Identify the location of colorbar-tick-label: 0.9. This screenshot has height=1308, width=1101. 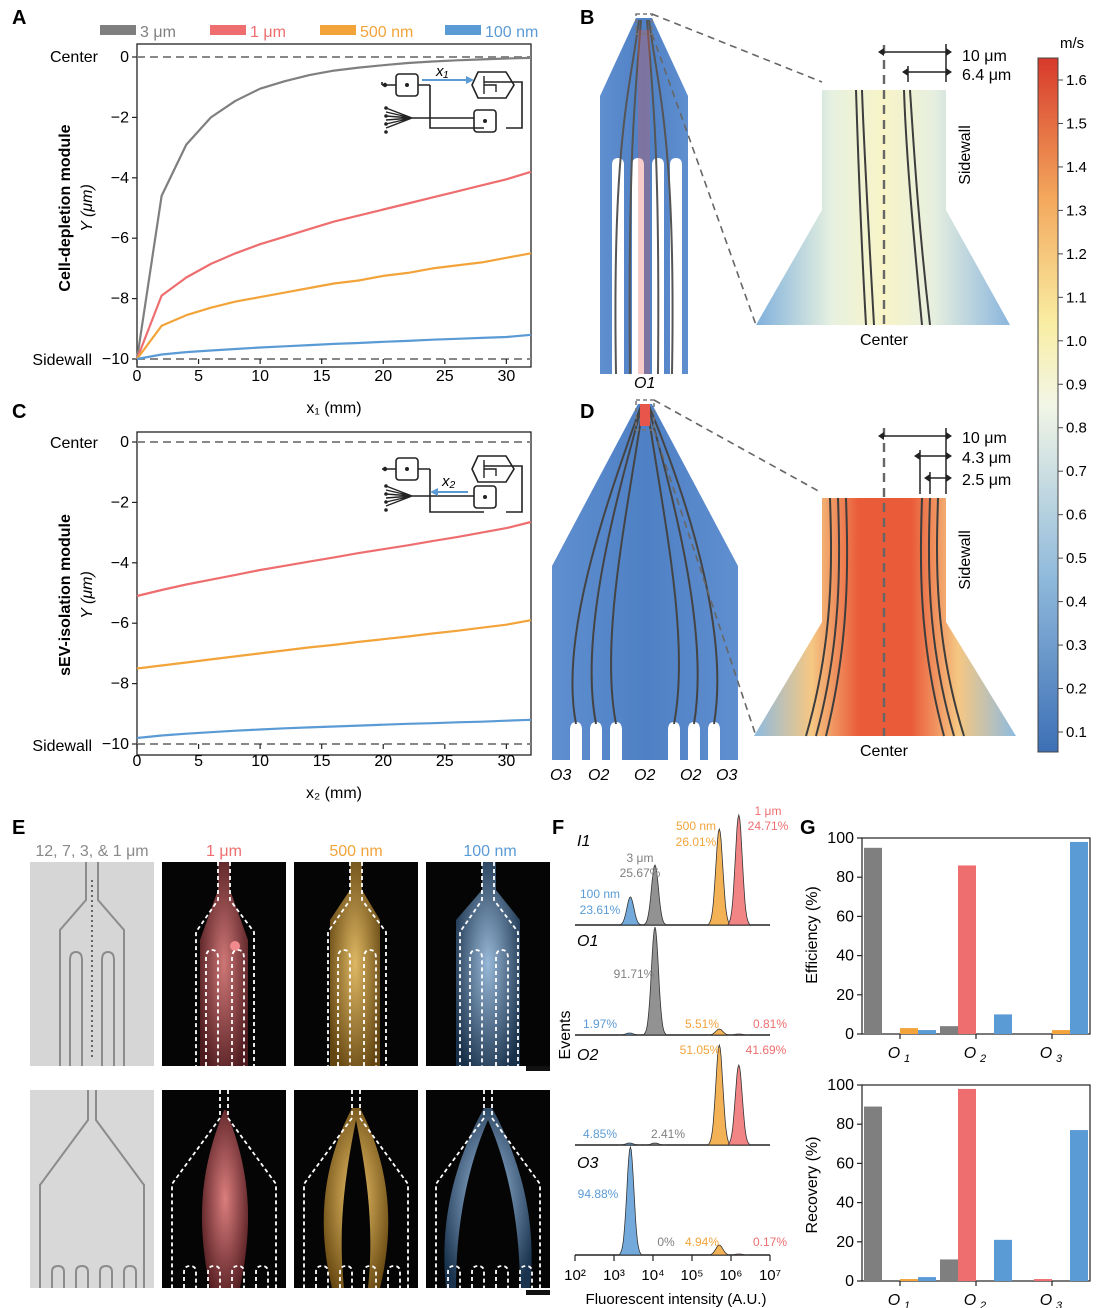
(1076, 384).